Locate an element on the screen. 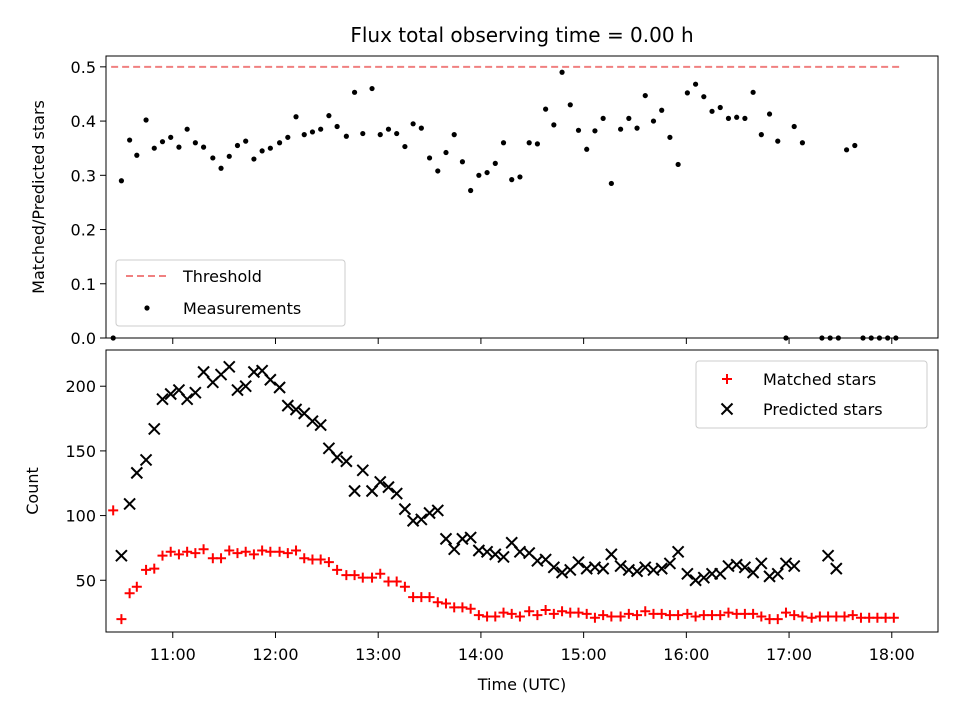 Image resolution: width=960 pixels, height=720 pixels. y-tick-label: 150 is located at coordinates (80, 451).